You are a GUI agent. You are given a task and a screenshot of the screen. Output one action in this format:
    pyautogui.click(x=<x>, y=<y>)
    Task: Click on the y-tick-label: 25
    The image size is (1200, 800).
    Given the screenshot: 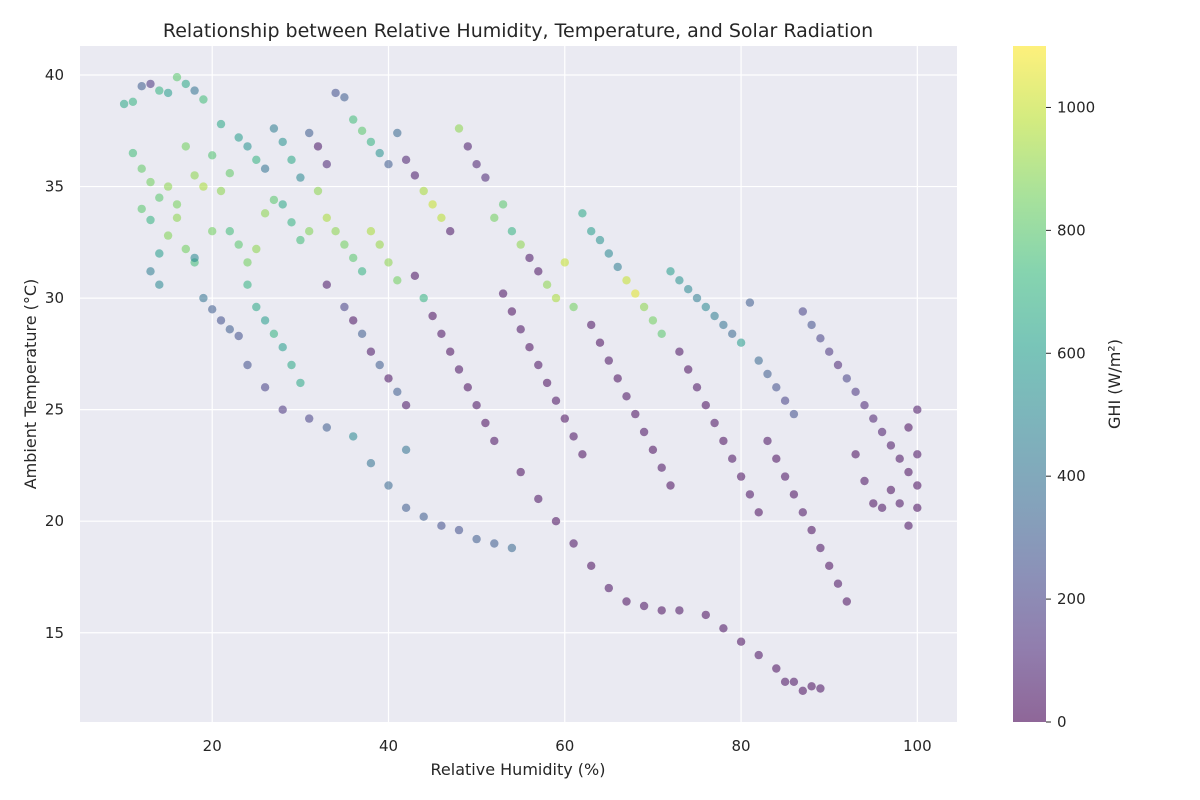 What is the action you would take?
    pyautogui.click(x=54, y=410)
    